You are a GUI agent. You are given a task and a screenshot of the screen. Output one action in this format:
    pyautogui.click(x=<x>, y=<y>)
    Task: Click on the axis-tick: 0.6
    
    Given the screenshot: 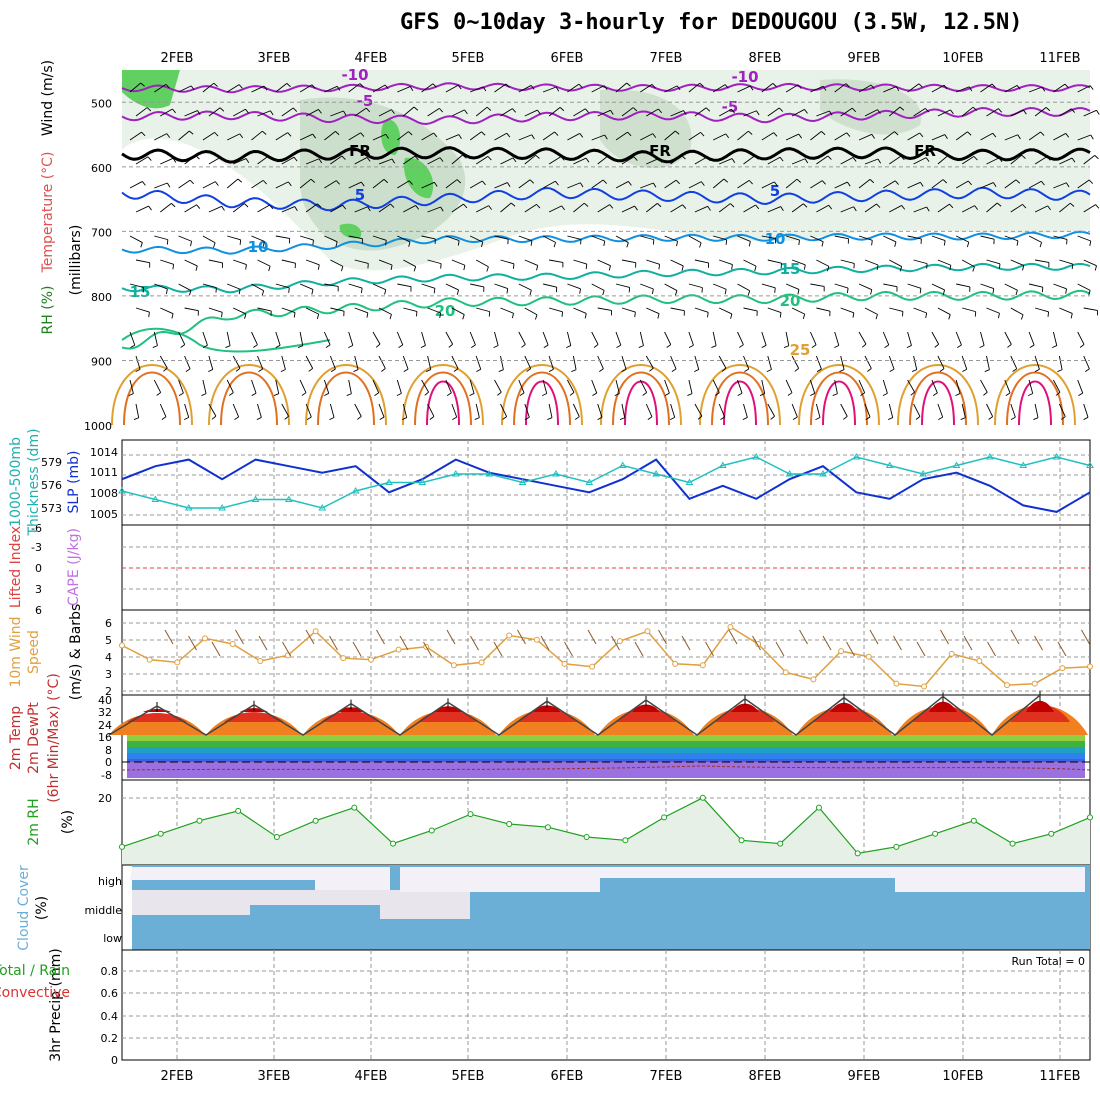 What is the action you would take?
    pyautogui.click(x=110, y=993)
    